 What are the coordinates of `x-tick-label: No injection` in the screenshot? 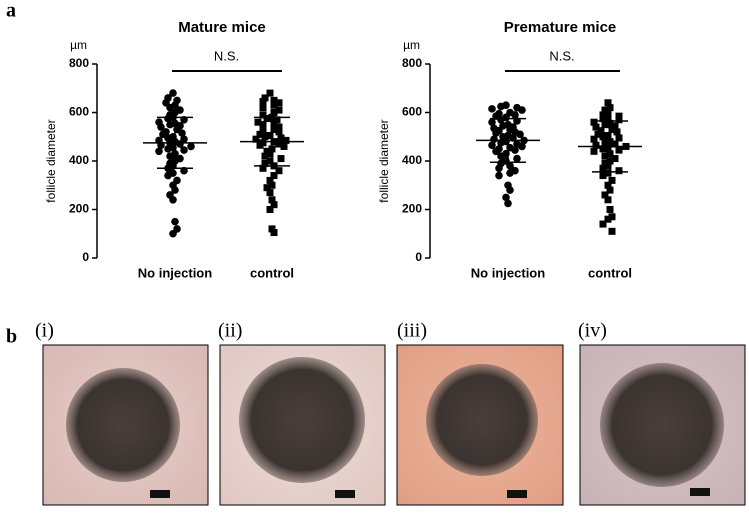 It's located at (175, 272).